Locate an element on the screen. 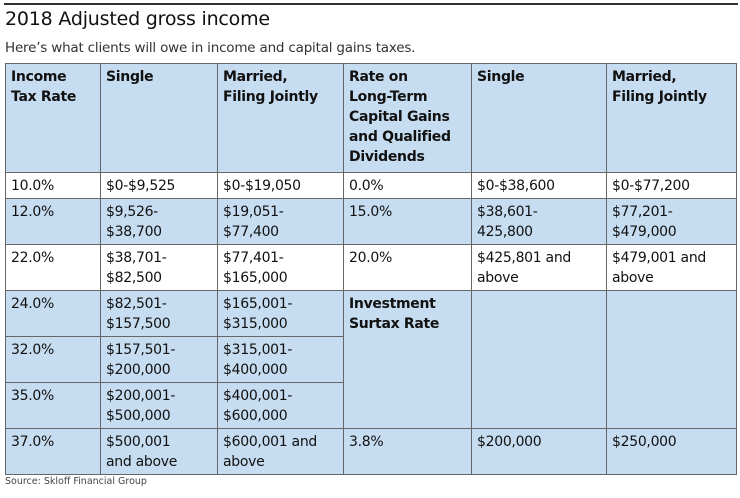 This screenshot has width=740, height=498. cell-cg-married: $77,201- $479,000 is located at coordinates (671, 221).